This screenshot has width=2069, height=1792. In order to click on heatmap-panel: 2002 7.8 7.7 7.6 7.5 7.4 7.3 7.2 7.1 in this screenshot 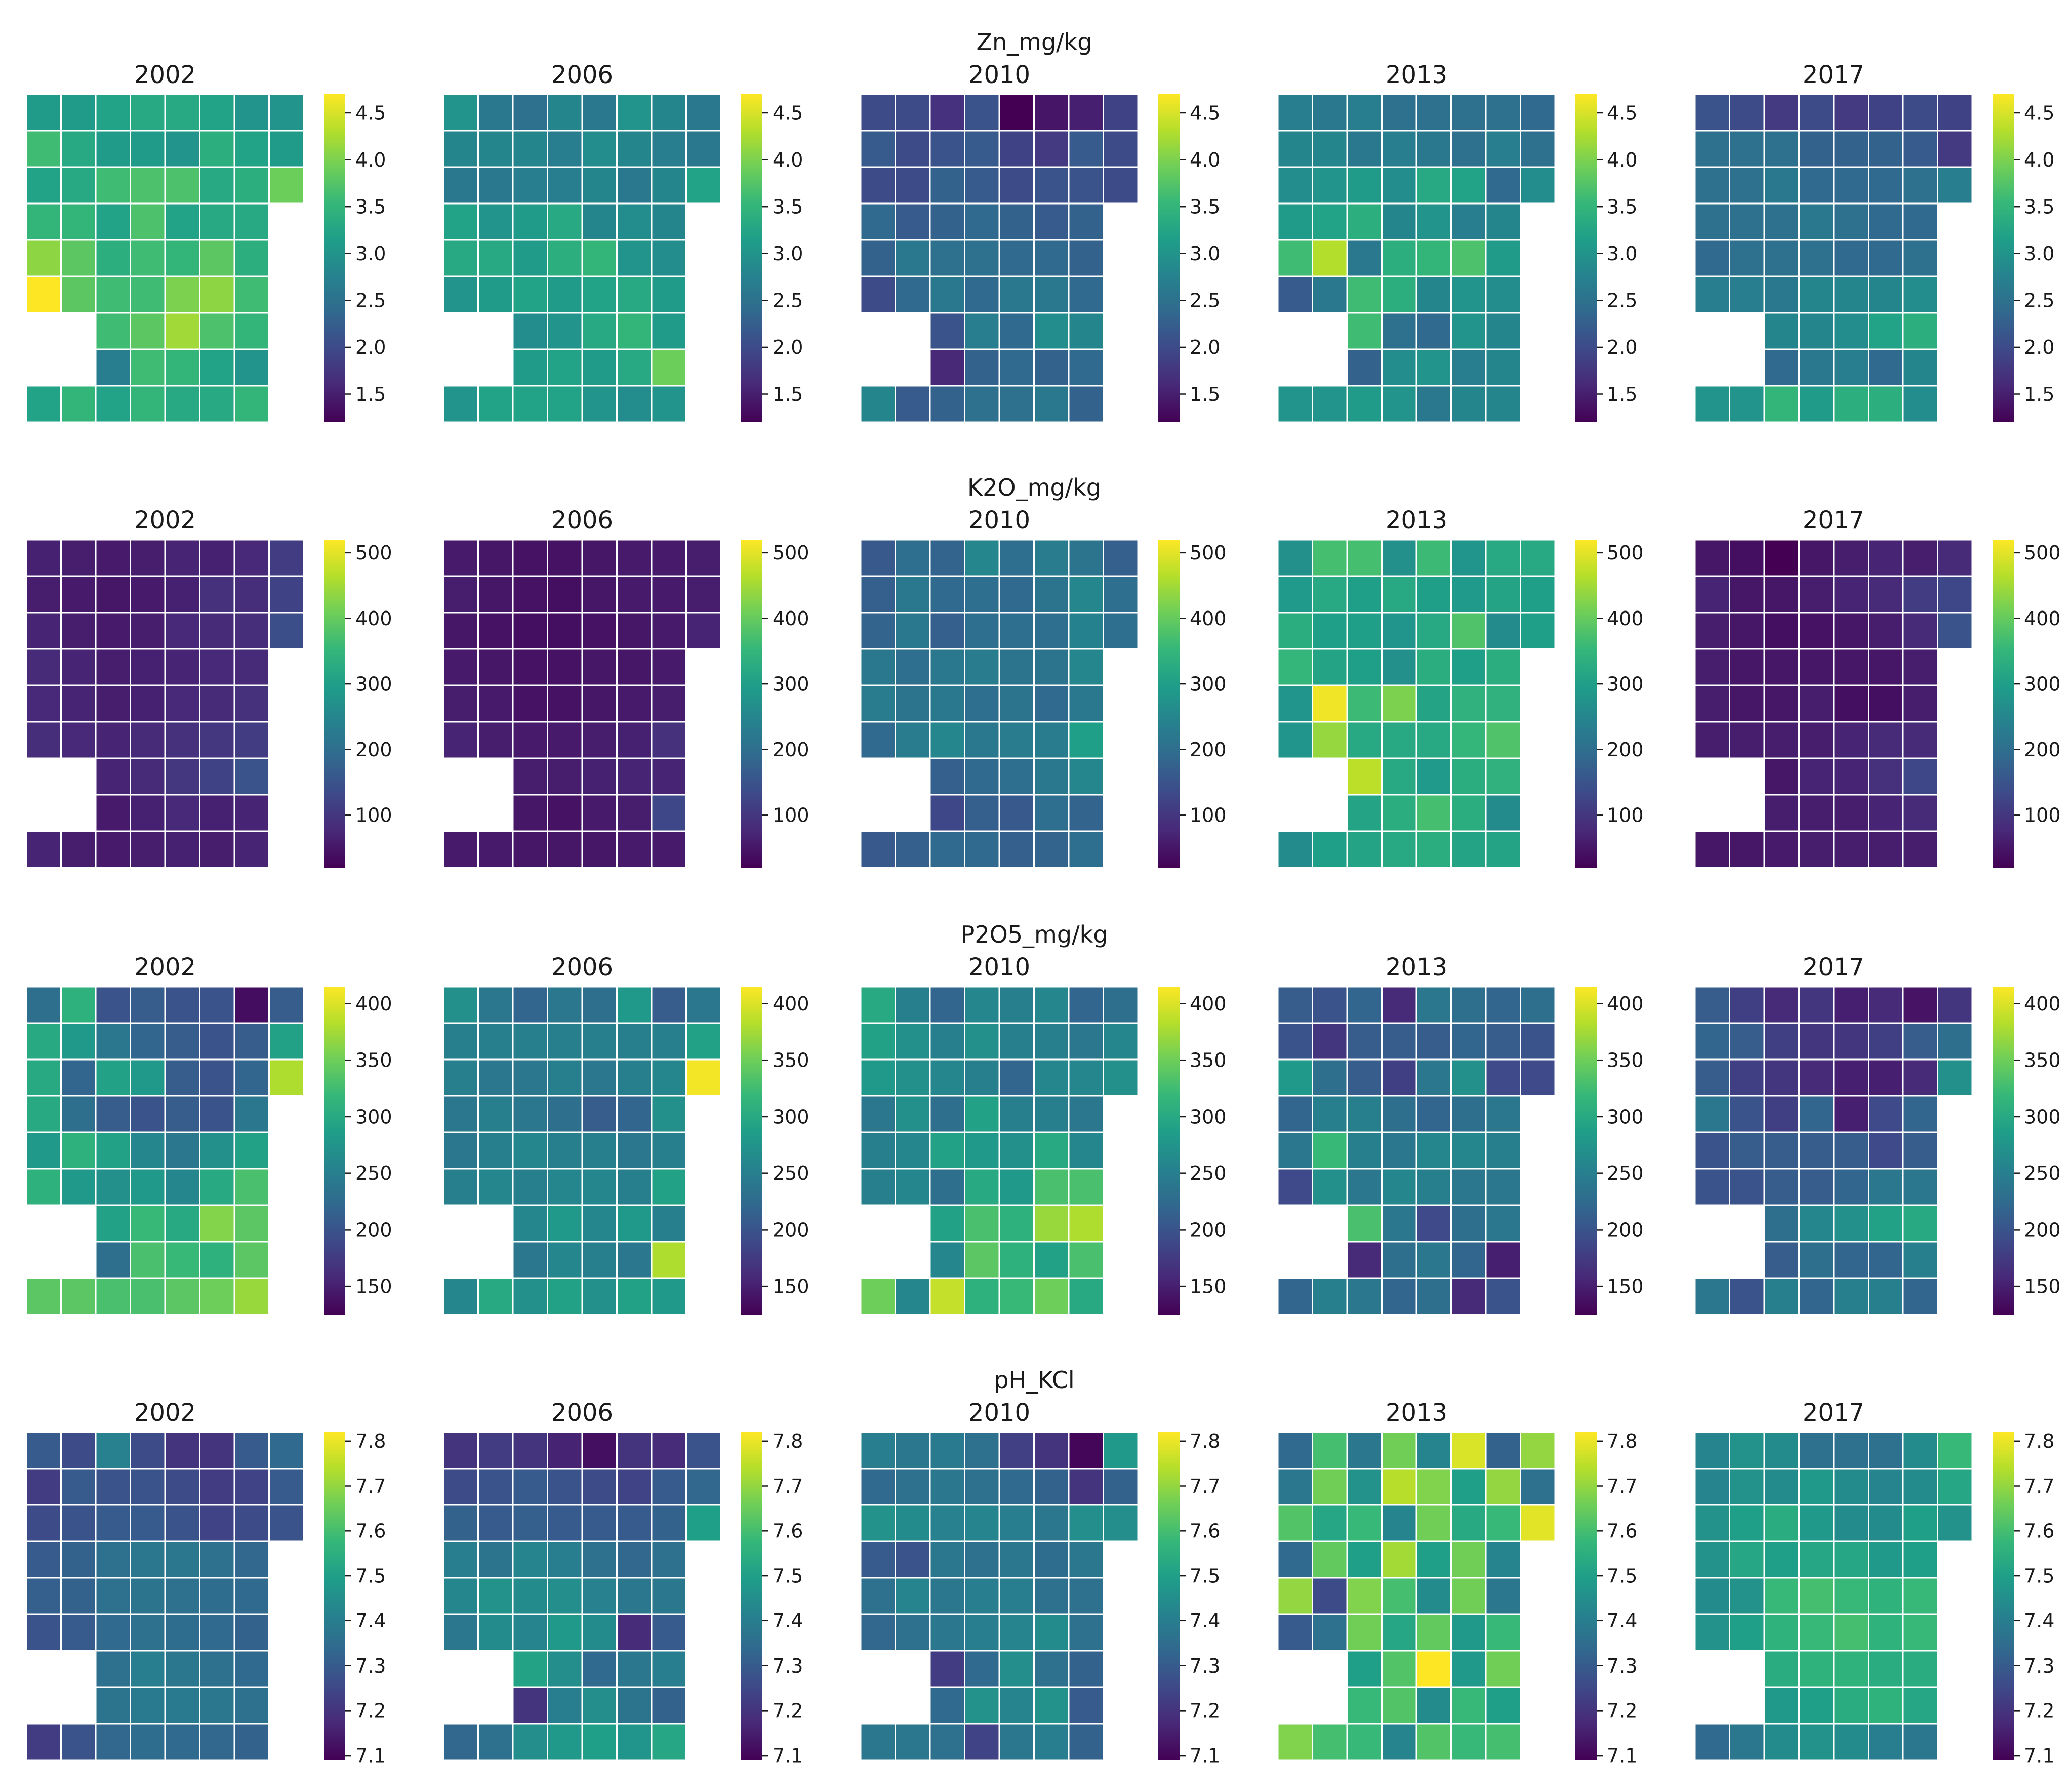, I will do `click(205, 1583)`.